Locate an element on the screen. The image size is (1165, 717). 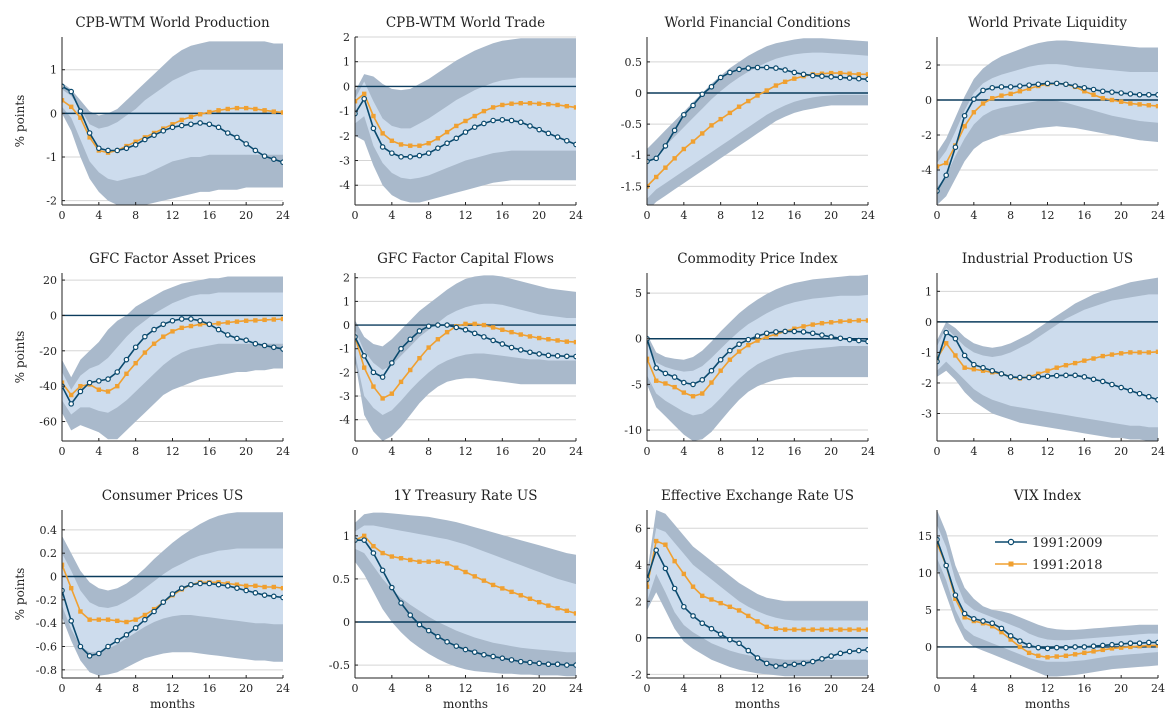
x-tick-label: 0 is located at coordinates (647, 688).